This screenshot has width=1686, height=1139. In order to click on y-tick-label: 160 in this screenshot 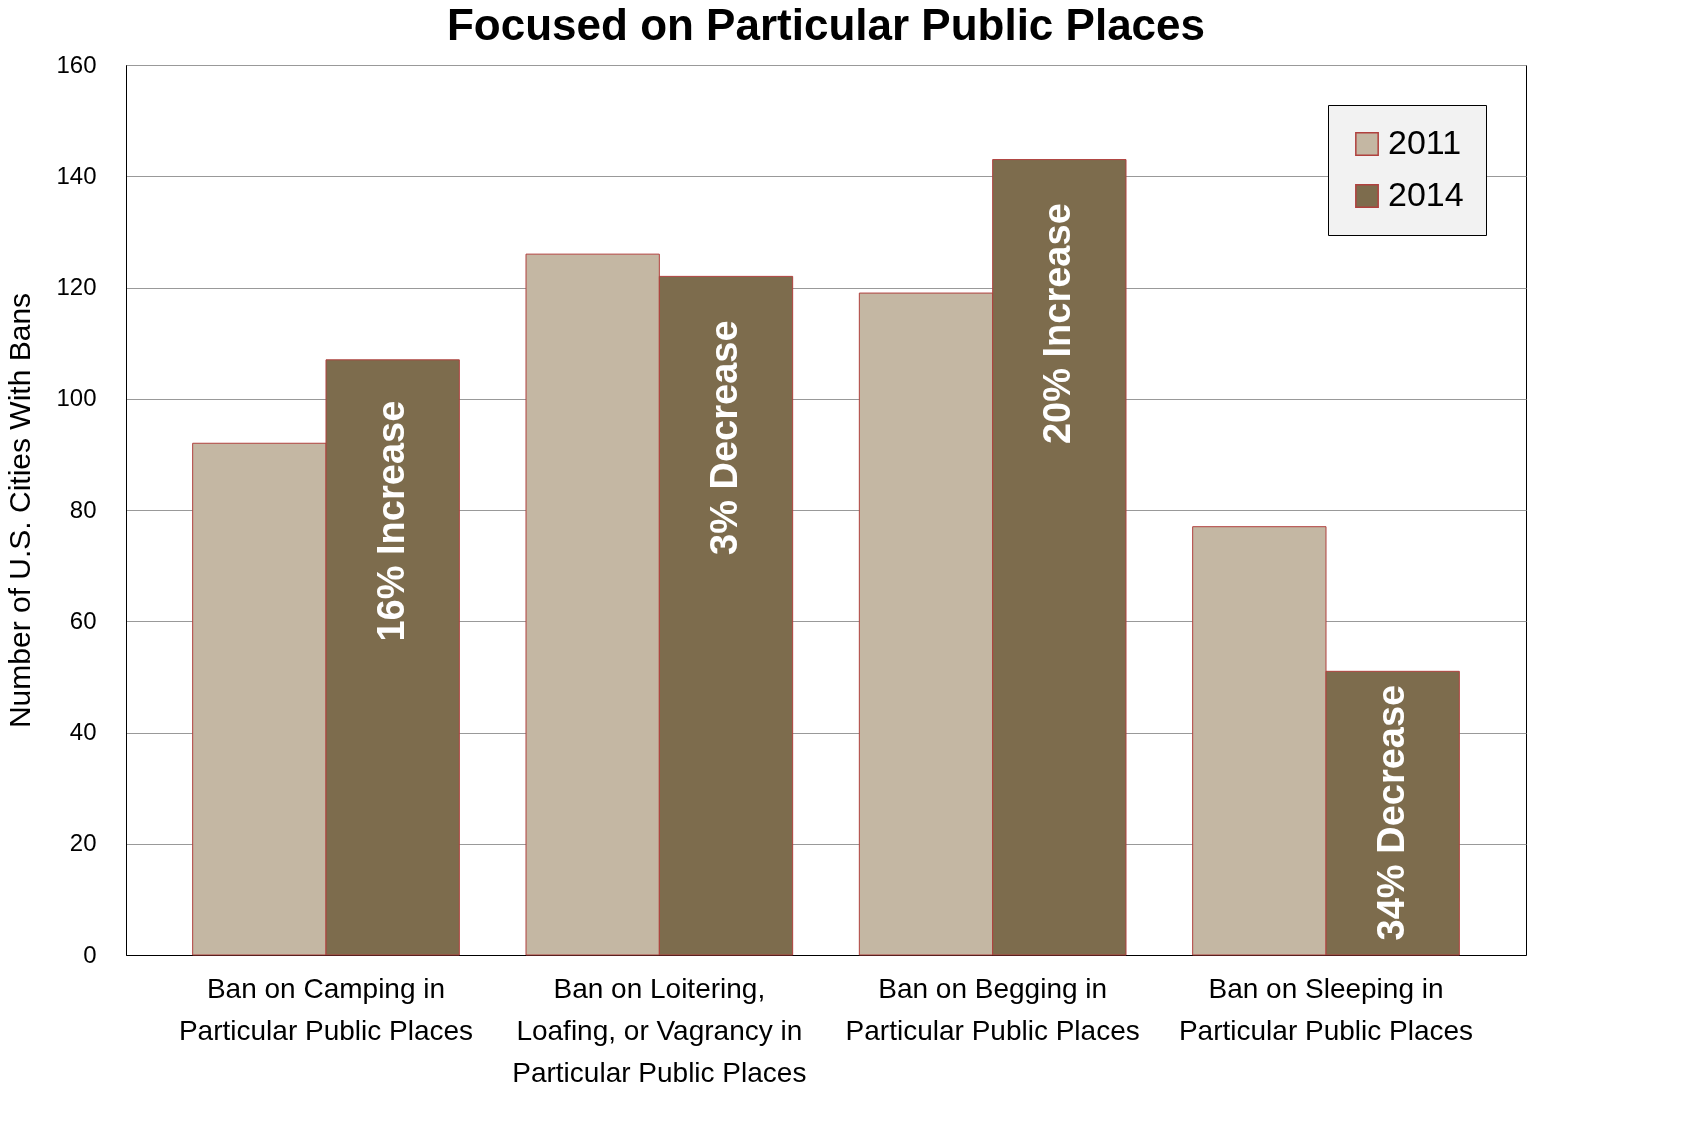, I will do `click(76, 64)`.